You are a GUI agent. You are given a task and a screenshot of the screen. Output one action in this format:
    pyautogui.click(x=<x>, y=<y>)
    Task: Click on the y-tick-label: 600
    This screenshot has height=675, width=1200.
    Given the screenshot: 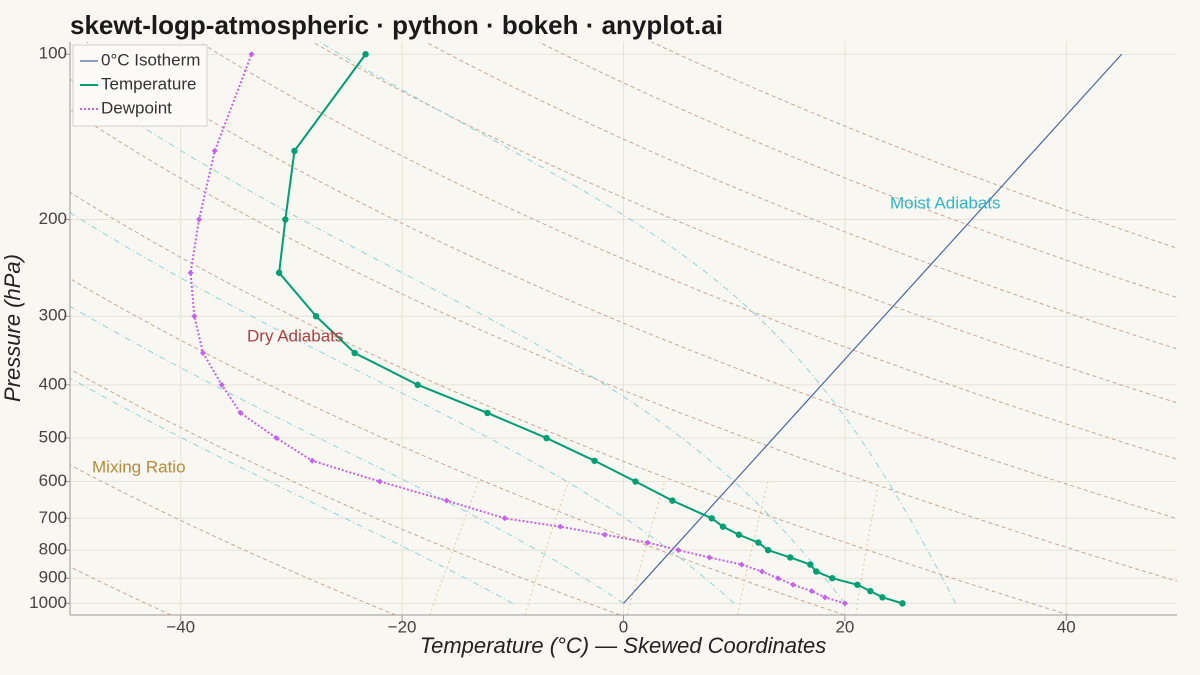 What is the action you would take?
    pyautogui.click(x=53, y=480)
    